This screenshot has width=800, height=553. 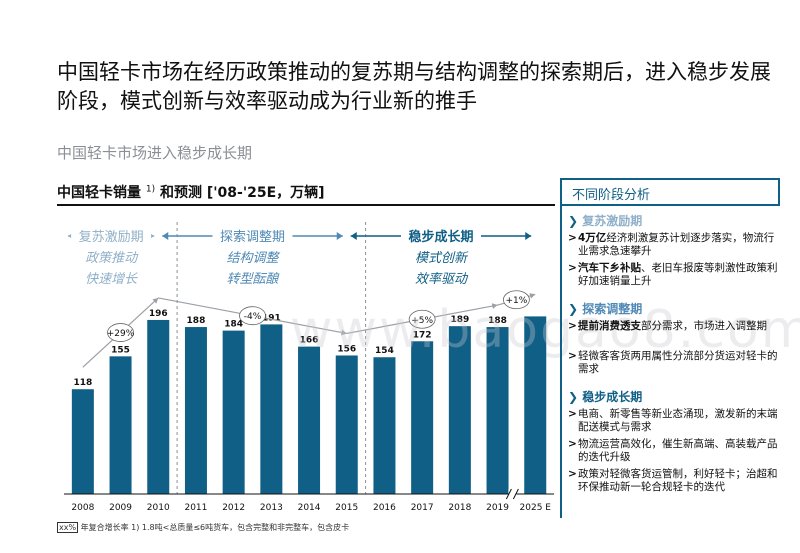 What do you see at coordinates (68, 527) in the screenshot?
I see `footnote-cagr-key: xx%` at bounding box center [68, 527].